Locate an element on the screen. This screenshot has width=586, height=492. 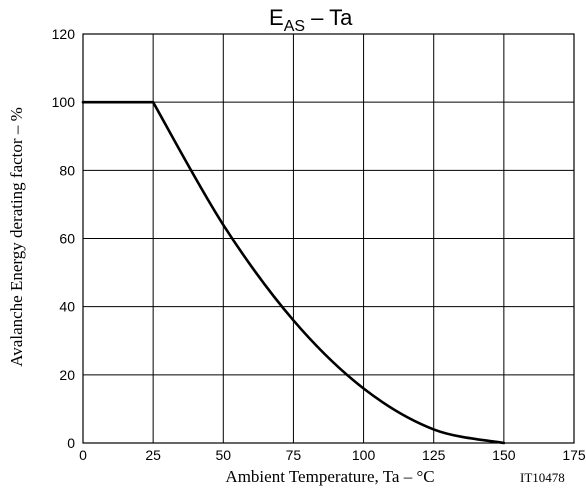
figure-code: IT10478 is located at coordinates (542, 477).